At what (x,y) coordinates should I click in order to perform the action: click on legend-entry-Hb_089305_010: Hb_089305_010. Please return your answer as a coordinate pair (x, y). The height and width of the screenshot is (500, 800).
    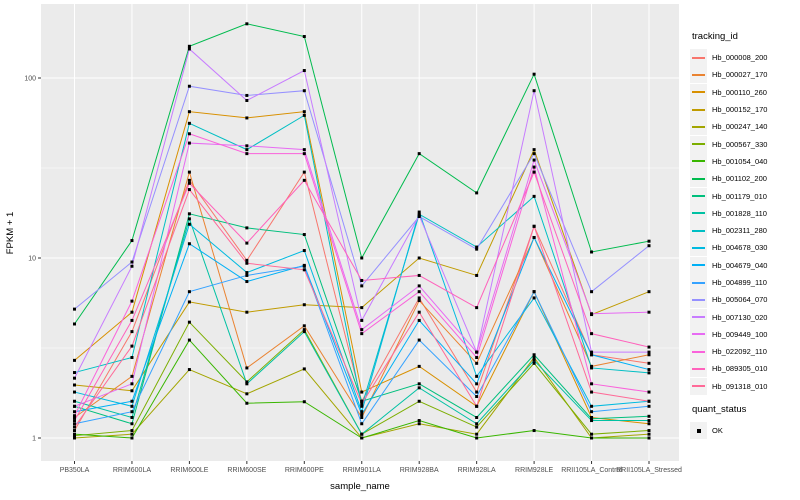
    Looking at the image, I should click on (744, 369).